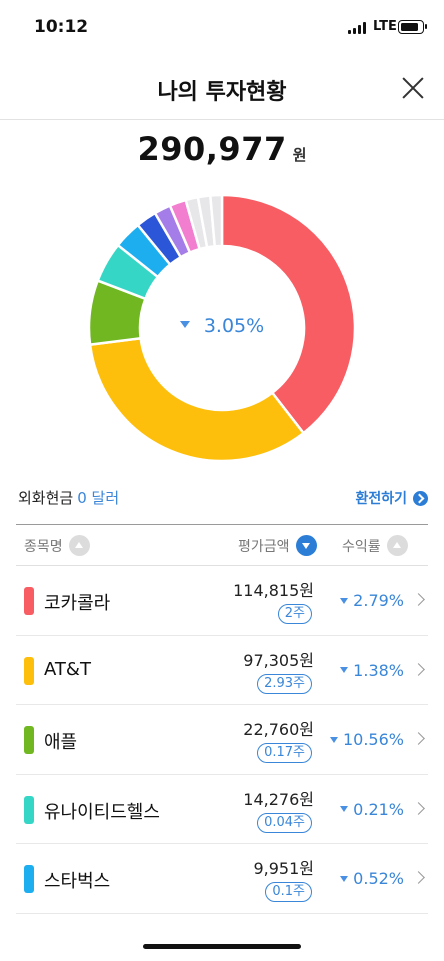  I want to click on sort-down-icon, so click(306, 545).